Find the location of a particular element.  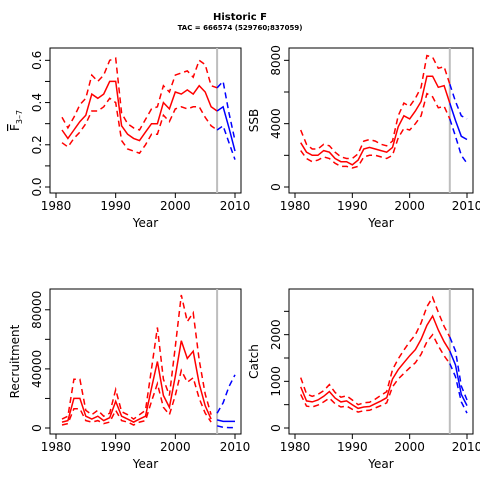

ssb-projection-lower-line is located at coordinates (458, 141).